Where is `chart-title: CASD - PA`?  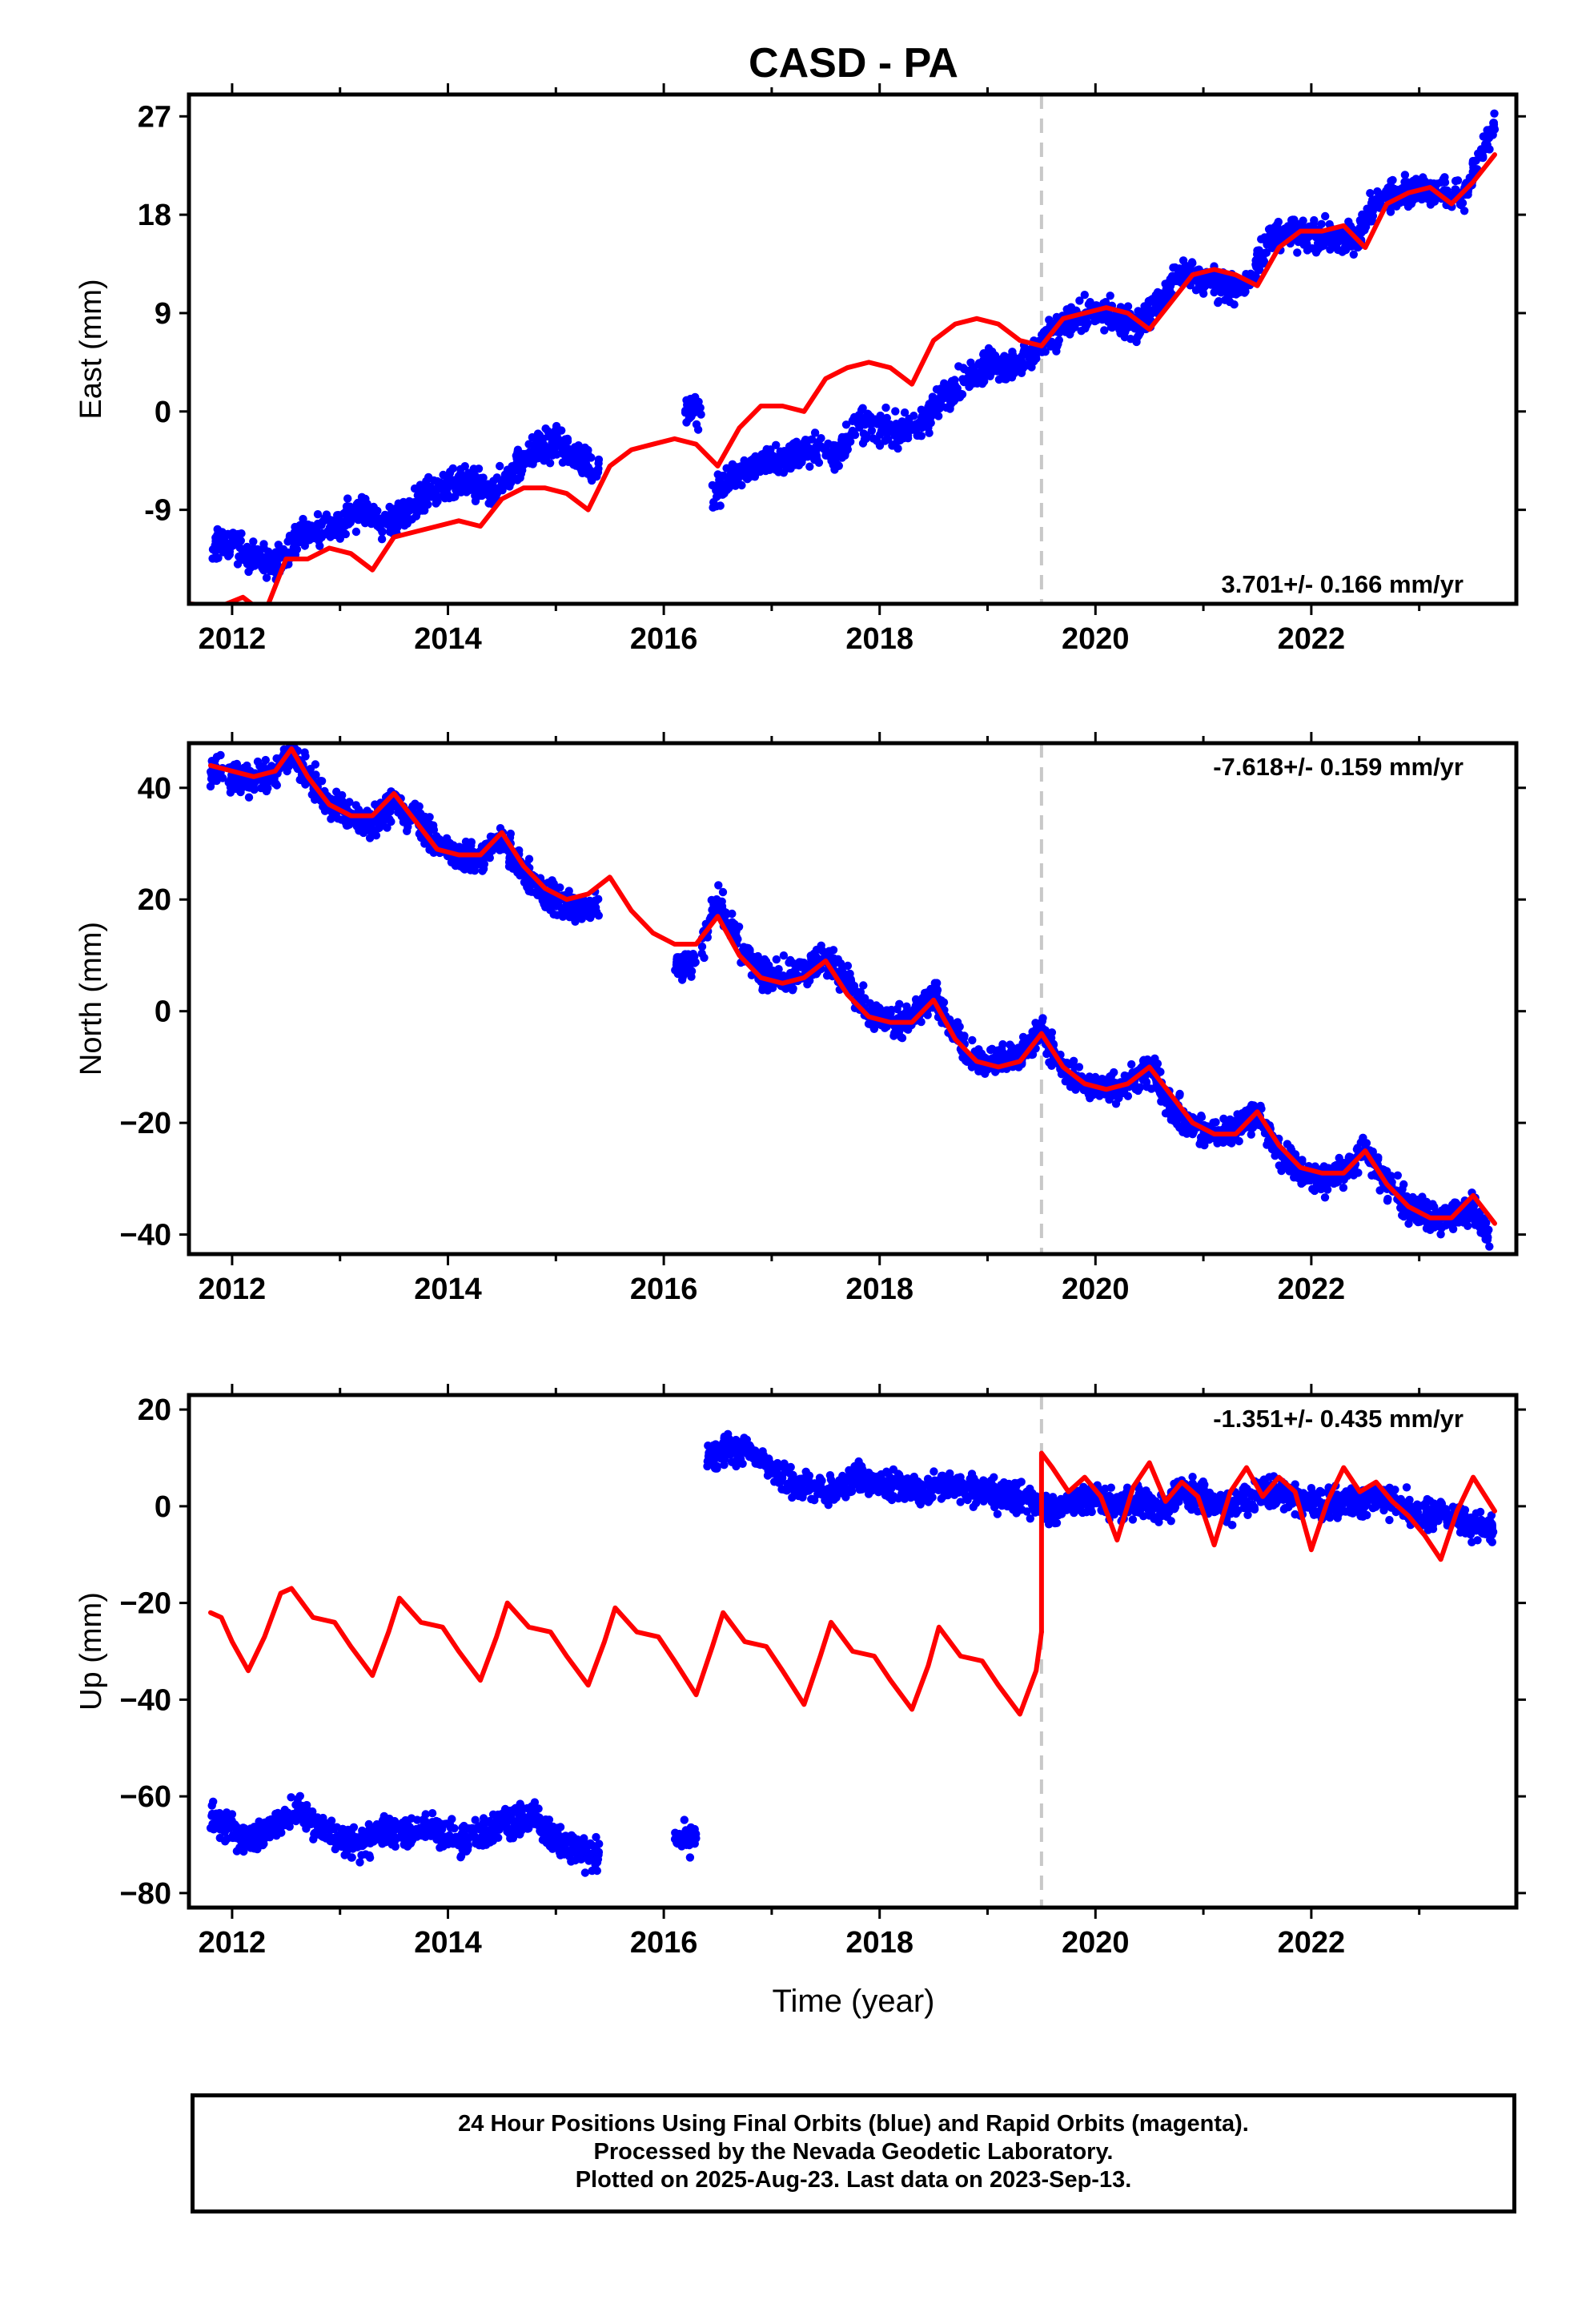
chart-title: CASD - PA is located at coordinates (853, 63).